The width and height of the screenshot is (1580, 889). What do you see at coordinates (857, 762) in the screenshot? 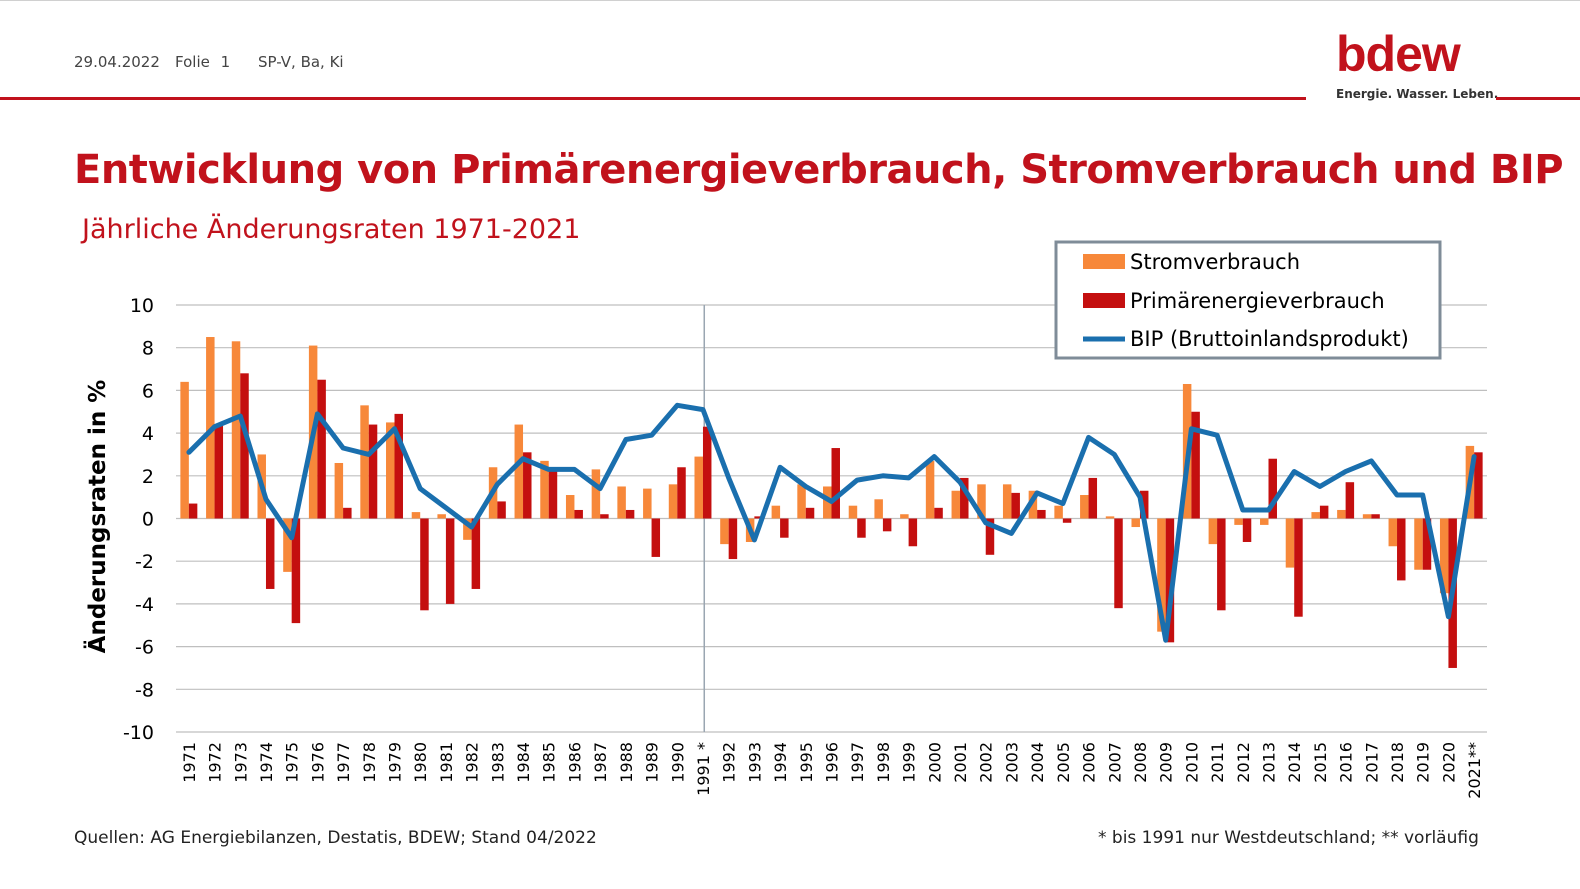
I see `x-tick-label: 1997` at bounding box center [857, 762].